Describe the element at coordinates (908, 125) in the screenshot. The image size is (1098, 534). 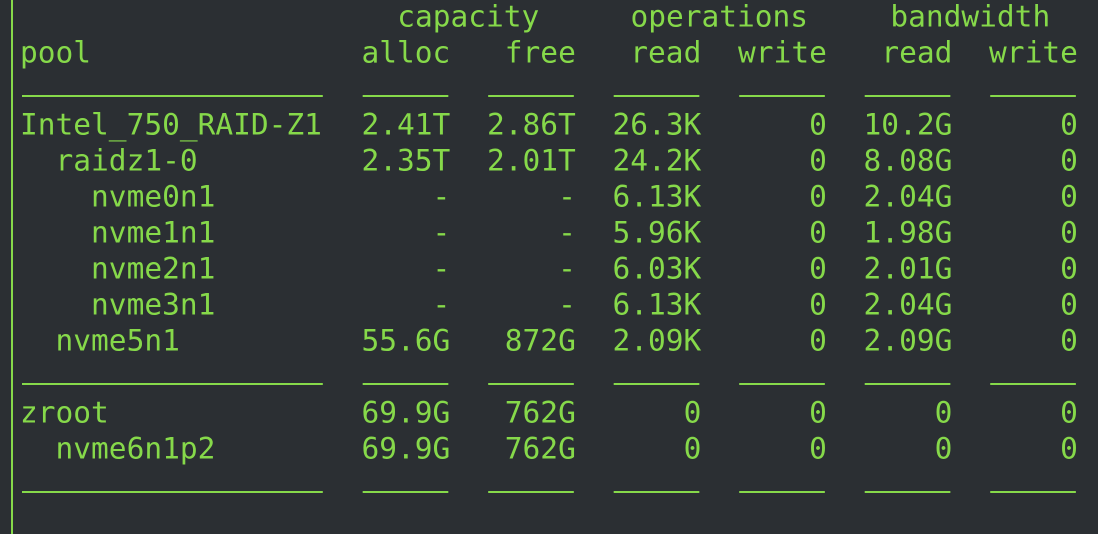
I see `cell: 10.2G` at that location.